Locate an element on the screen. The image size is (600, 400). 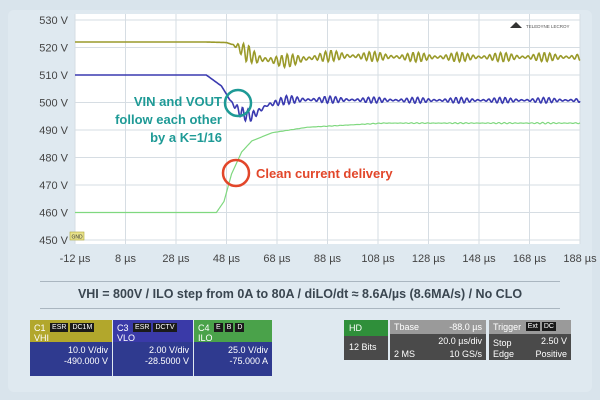
channel-c3-header: C3 ESR DCTV VLO is located at coordinates (153, 331).